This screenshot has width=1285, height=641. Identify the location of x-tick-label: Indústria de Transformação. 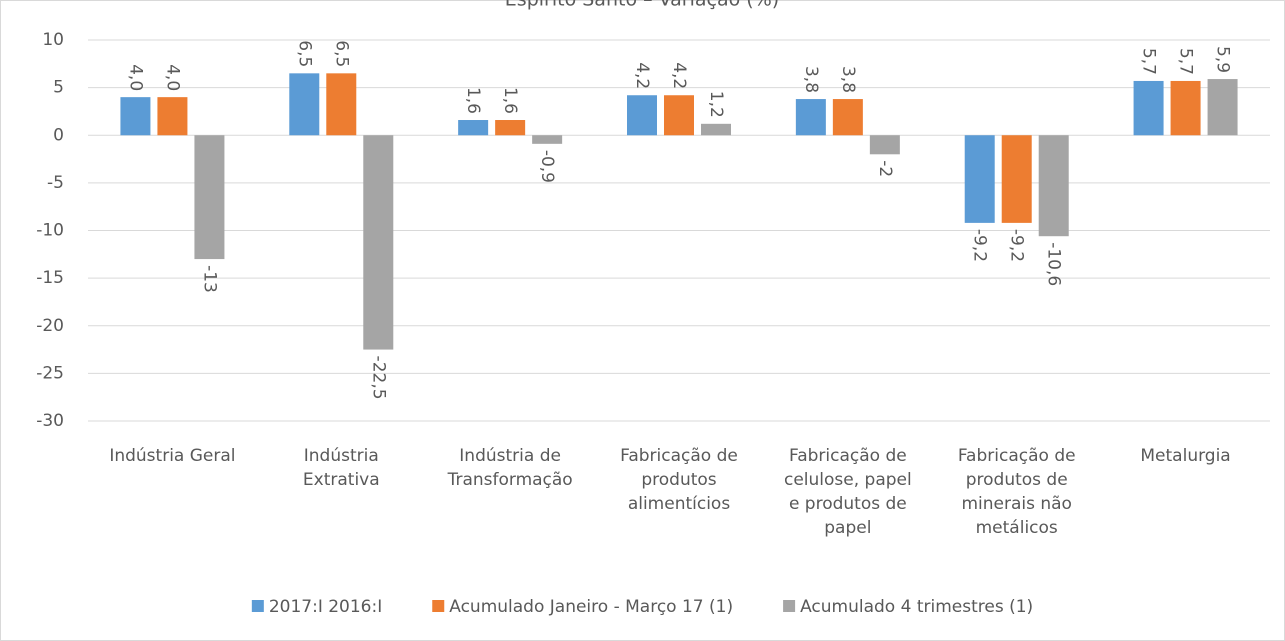
(510, 468).